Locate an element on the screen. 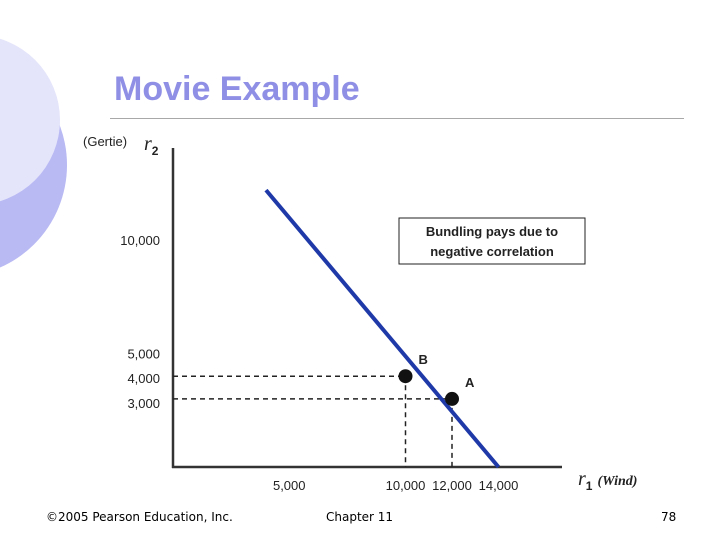  x-tick-label: 14,000 is located at coordinates (499, 485).